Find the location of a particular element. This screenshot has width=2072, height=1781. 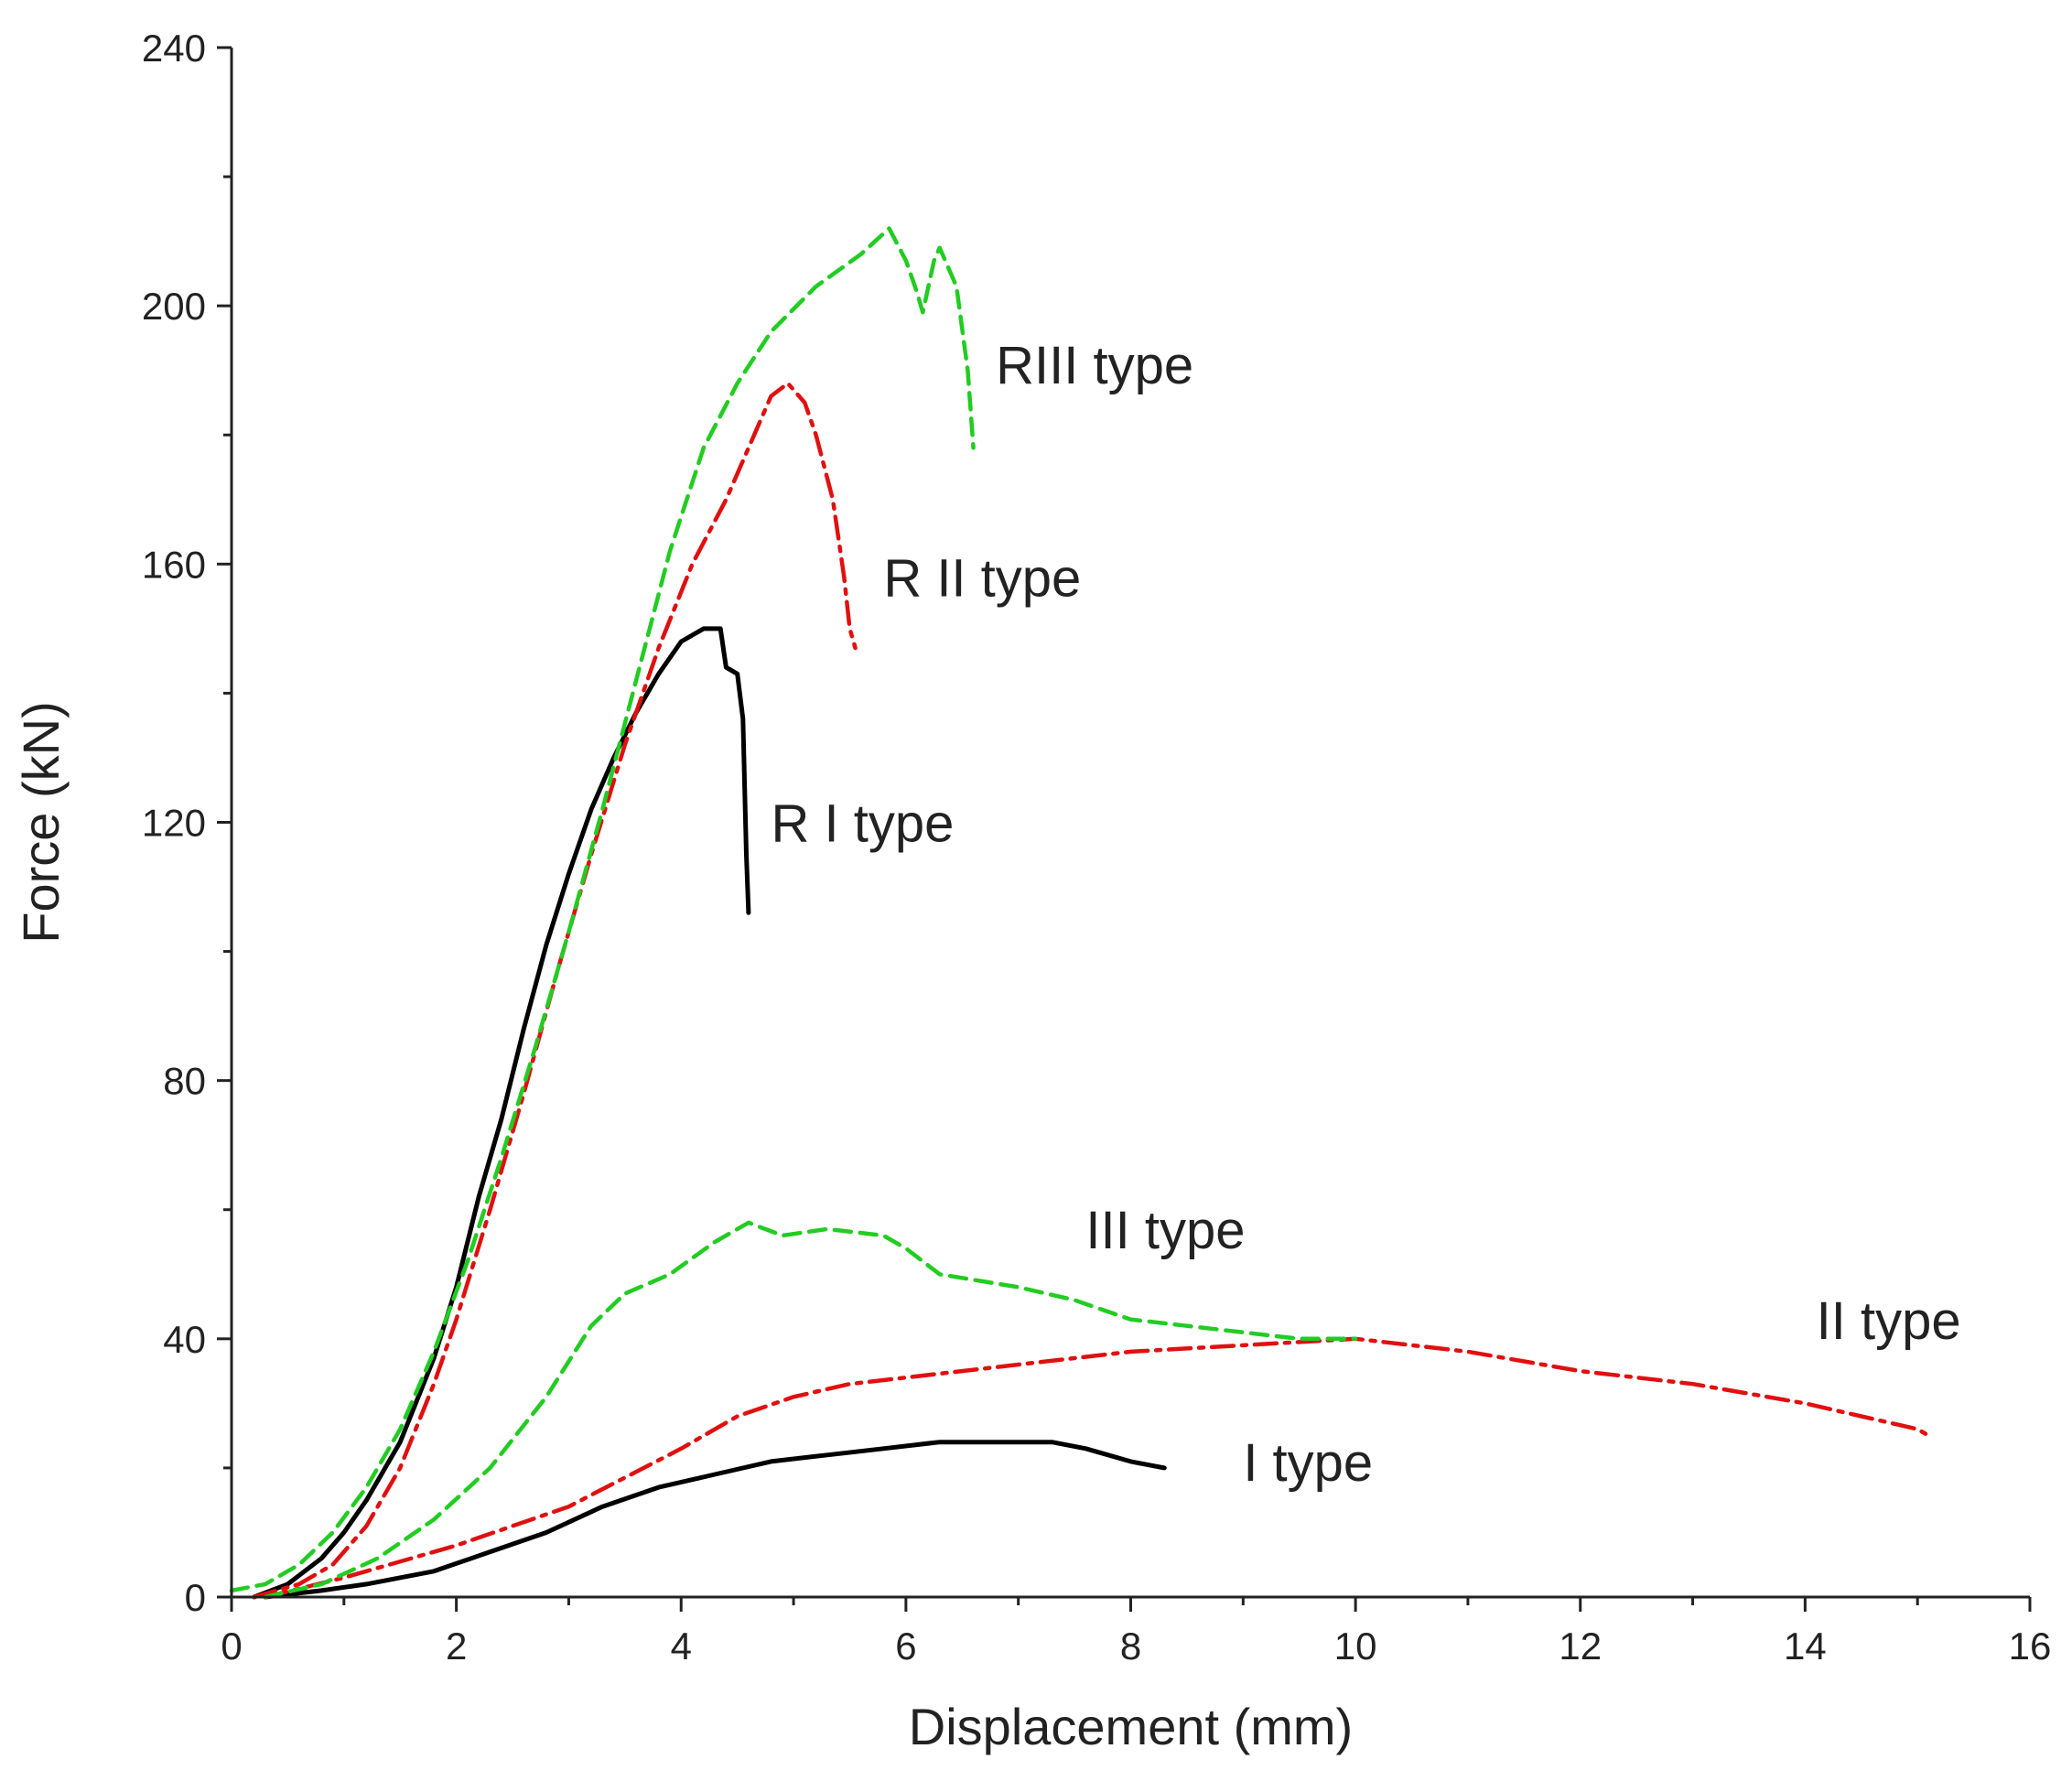

series-line-r-i-type is located at coordinates (501, 1113).